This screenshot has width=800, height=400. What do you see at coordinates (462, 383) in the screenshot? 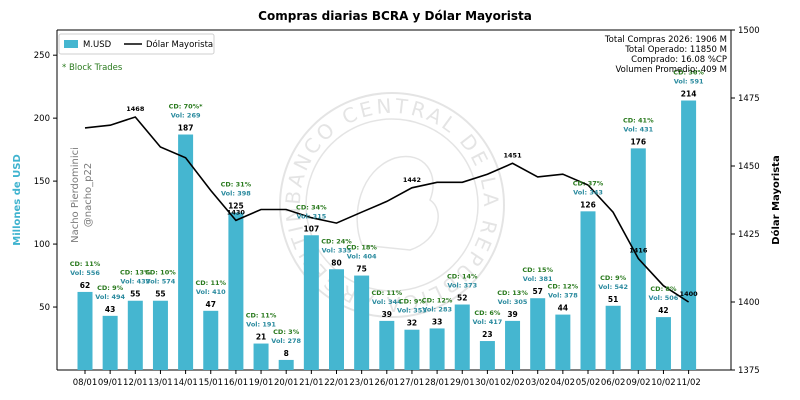
I see `x-tick-label: 29/01` at bounding box center [462, 383].